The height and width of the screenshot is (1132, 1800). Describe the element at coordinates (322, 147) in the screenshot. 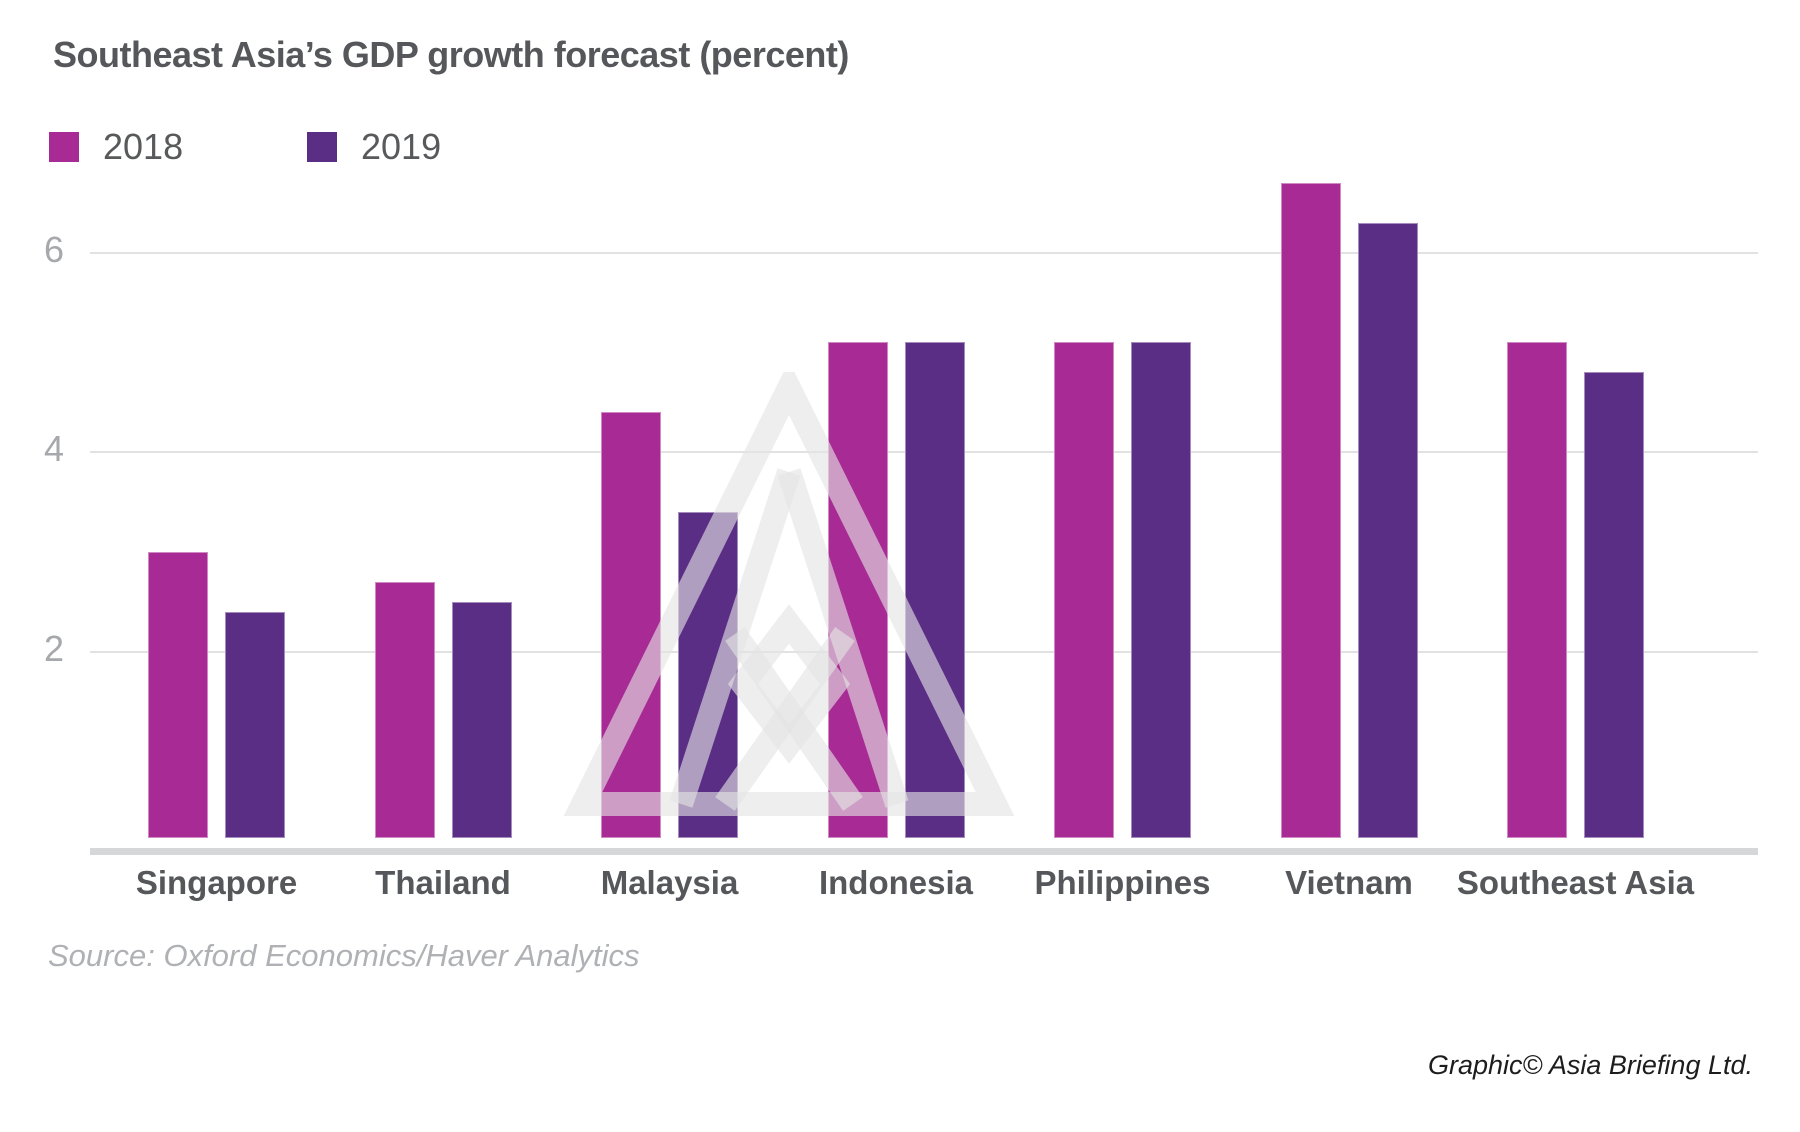

I see `legend-swatch-2019-icon` at that location.